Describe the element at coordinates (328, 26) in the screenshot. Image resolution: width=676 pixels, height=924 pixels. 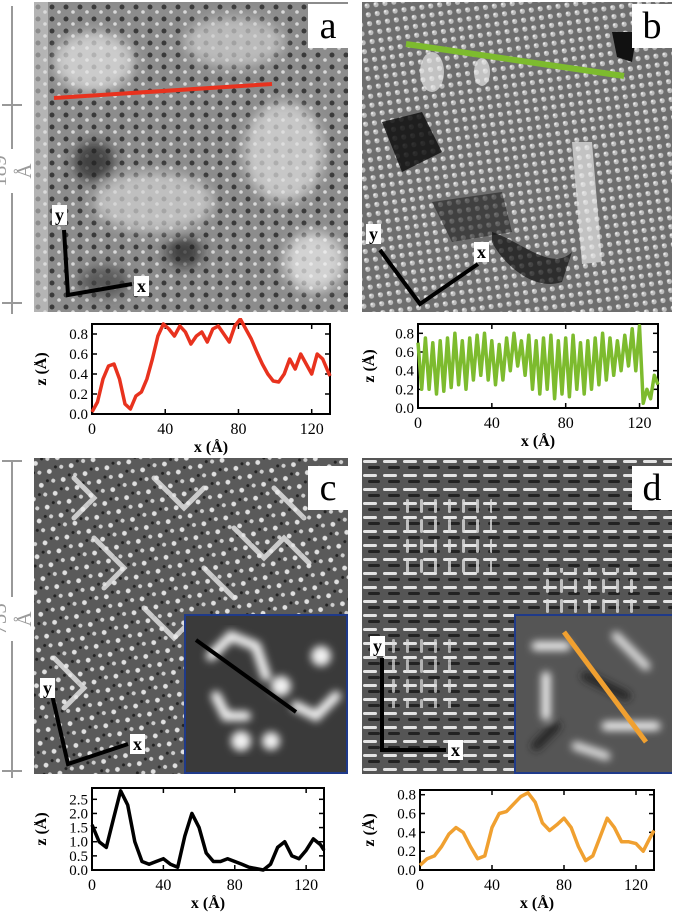
I see `panel-label-a: a` at that location.